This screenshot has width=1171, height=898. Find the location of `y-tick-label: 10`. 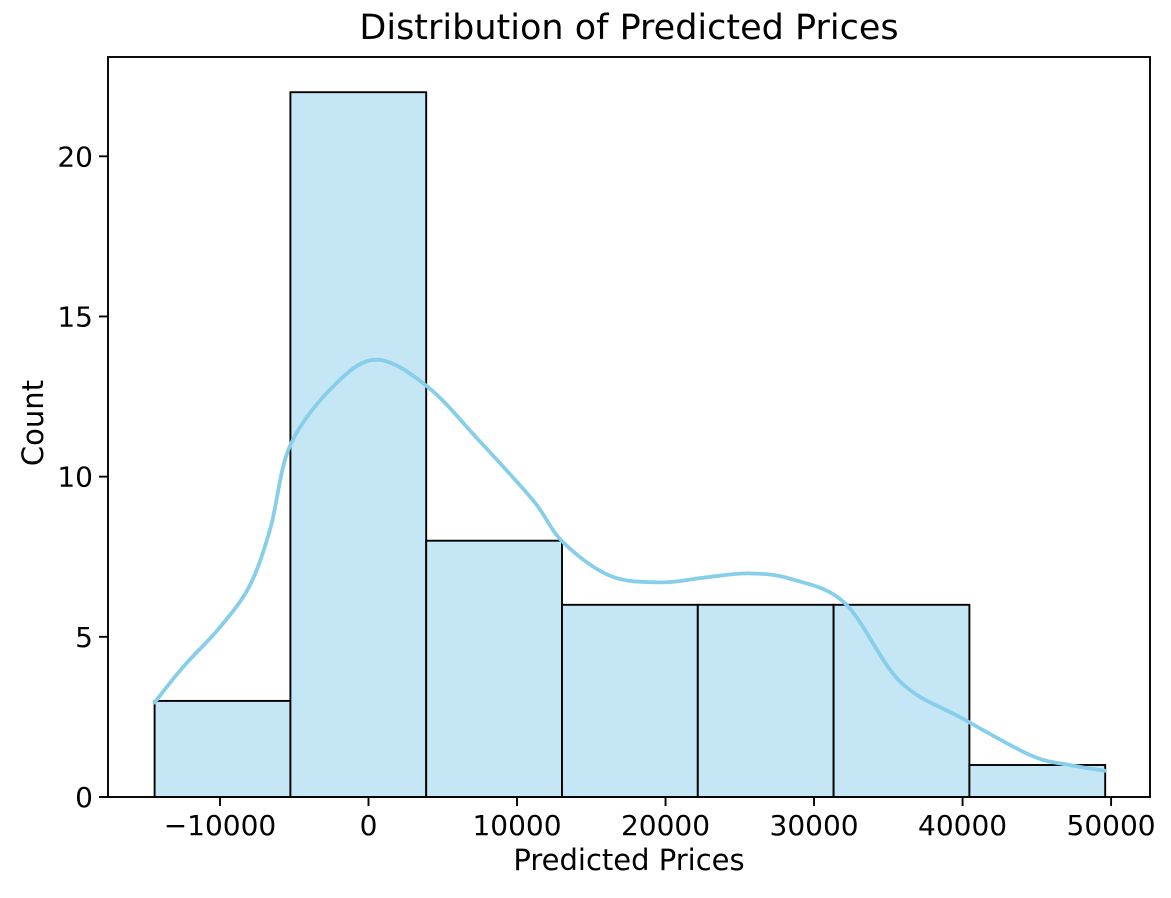

y-tick-label: 10 is located at coordinates (75, 477).